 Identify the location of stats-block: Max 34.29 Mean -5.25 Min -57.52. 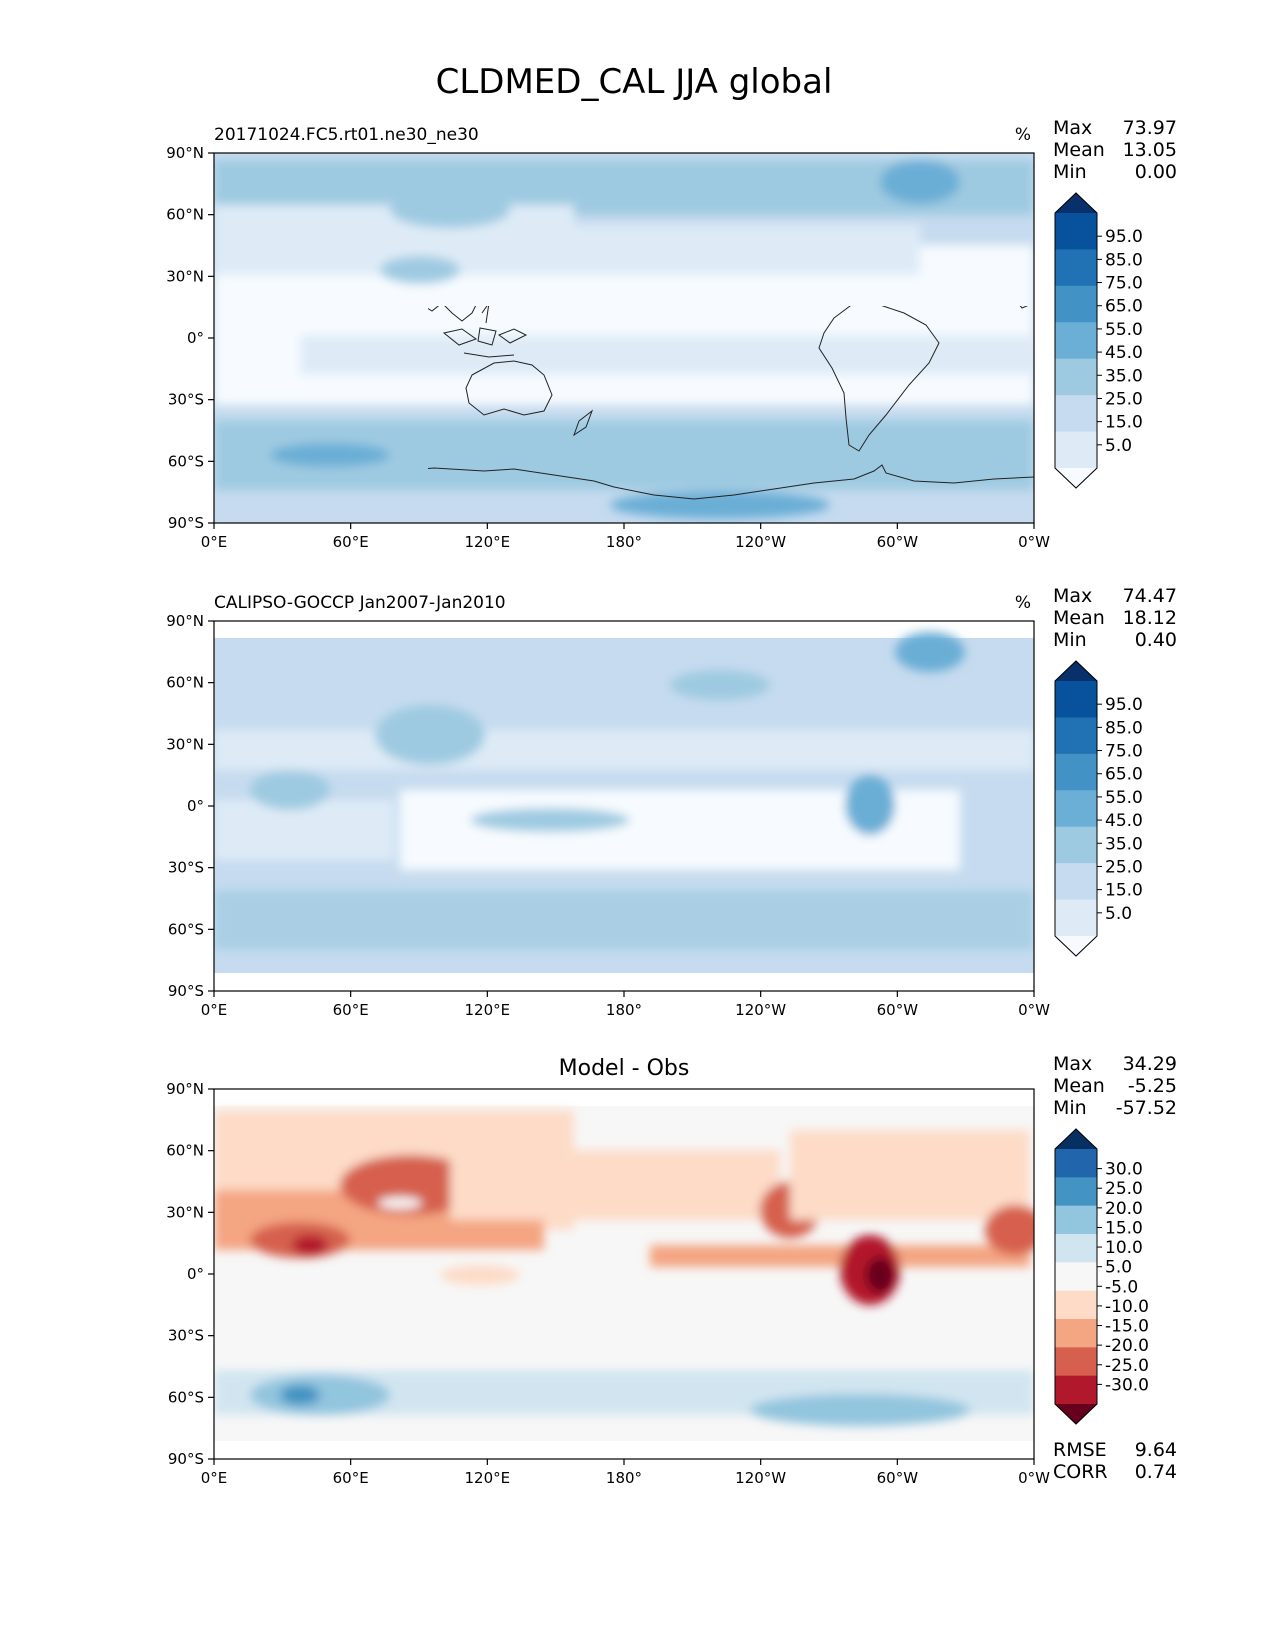
(1115, 1086).